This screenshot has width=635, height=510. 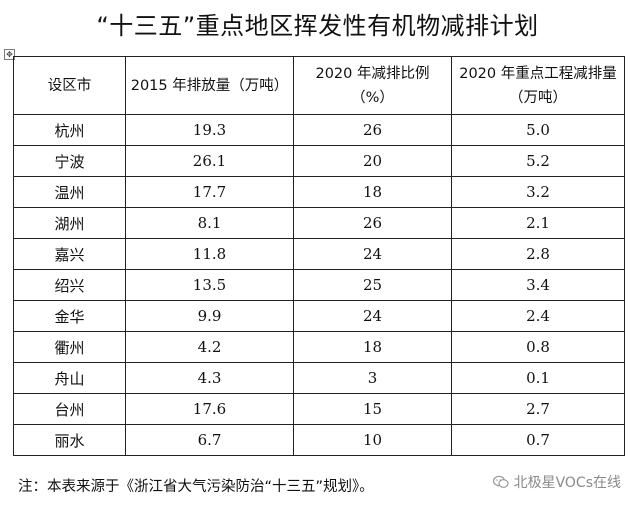 What do you see at coordinates (538, 378) in the screenshot?
I see `cell-project-reduction: 0.1` at bounding box center [538, 378].